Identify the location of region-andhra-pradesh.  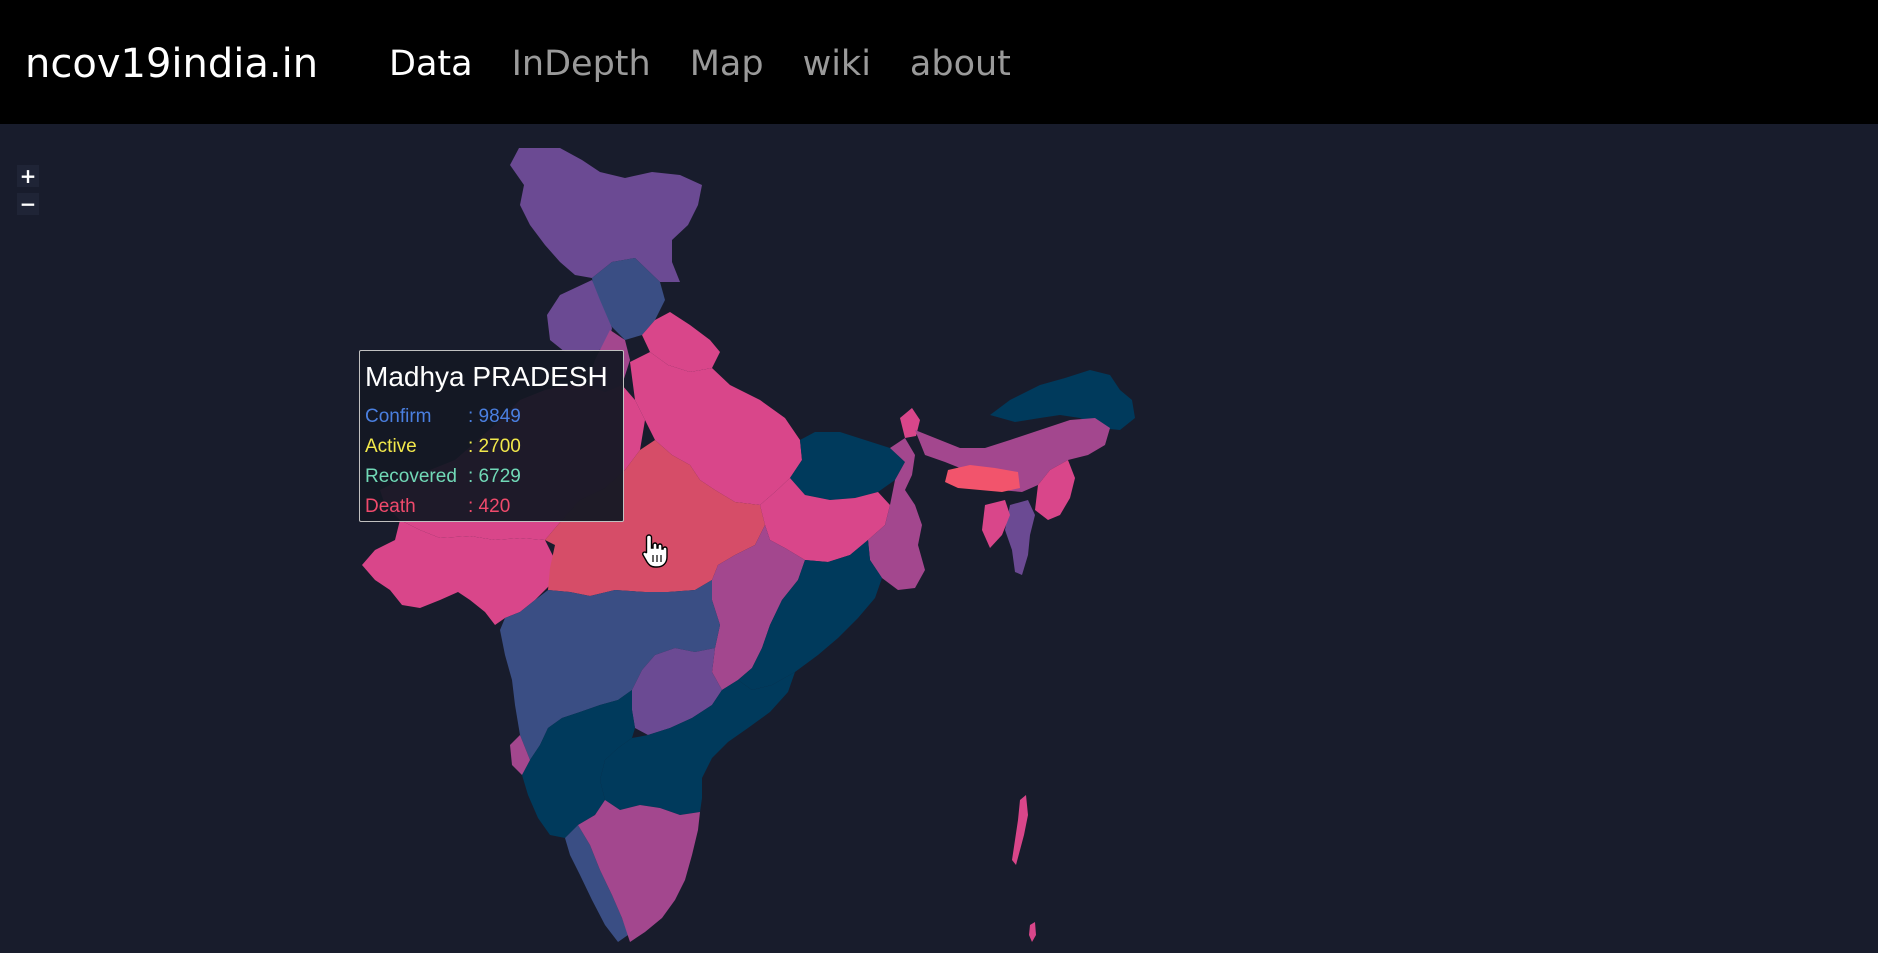
(697, 743).